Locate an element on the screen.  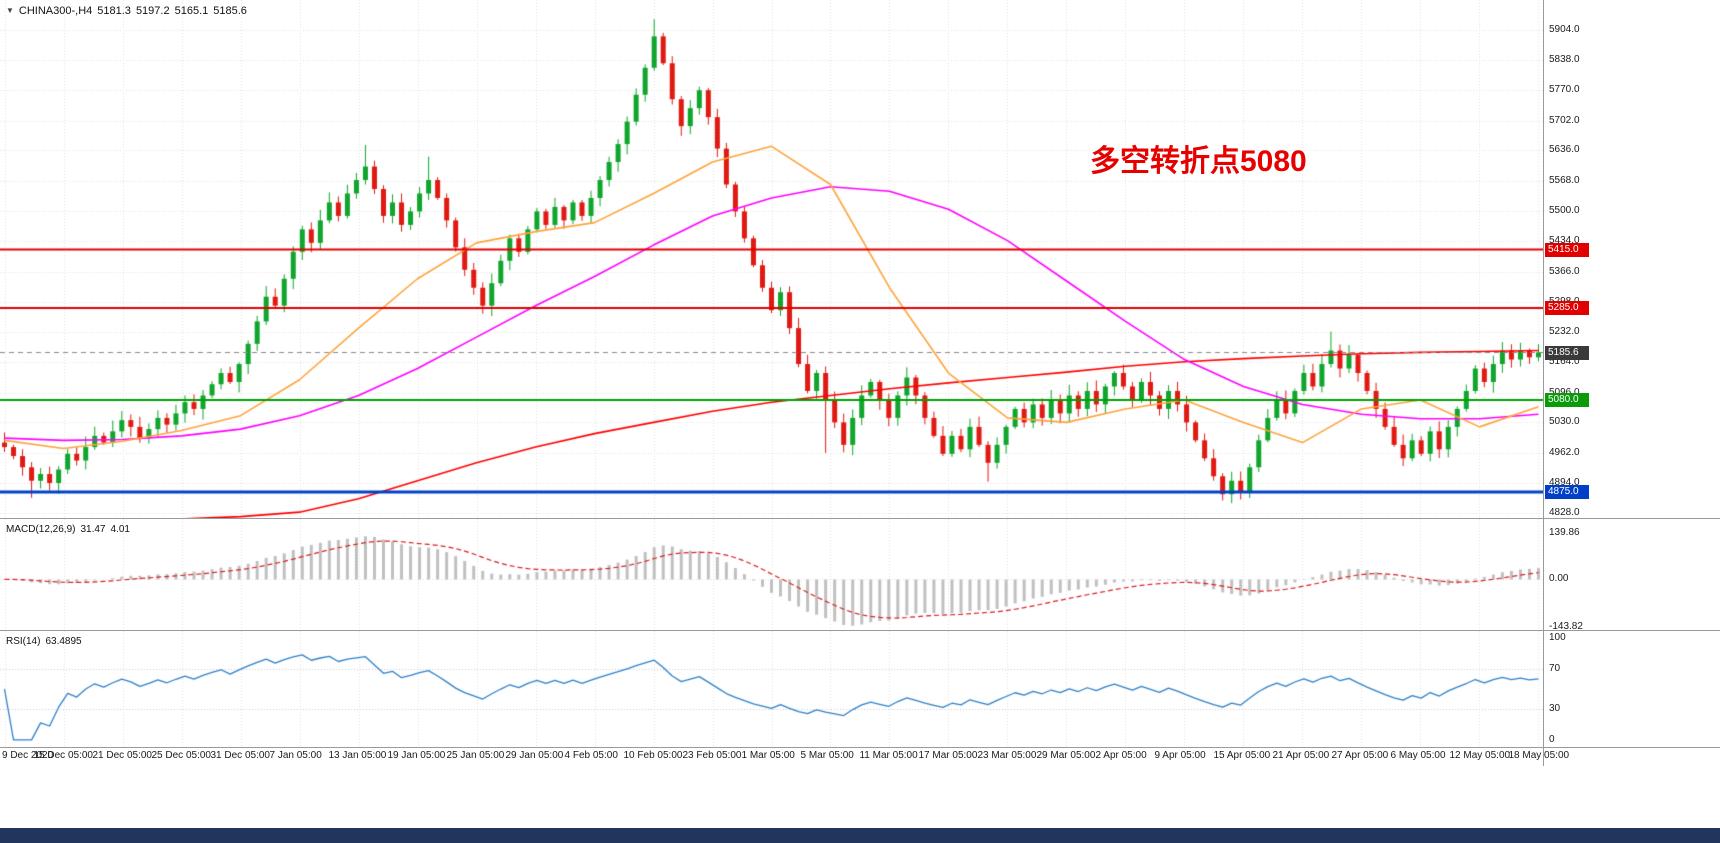
macd-canvas is located at coordinates (771, 574).